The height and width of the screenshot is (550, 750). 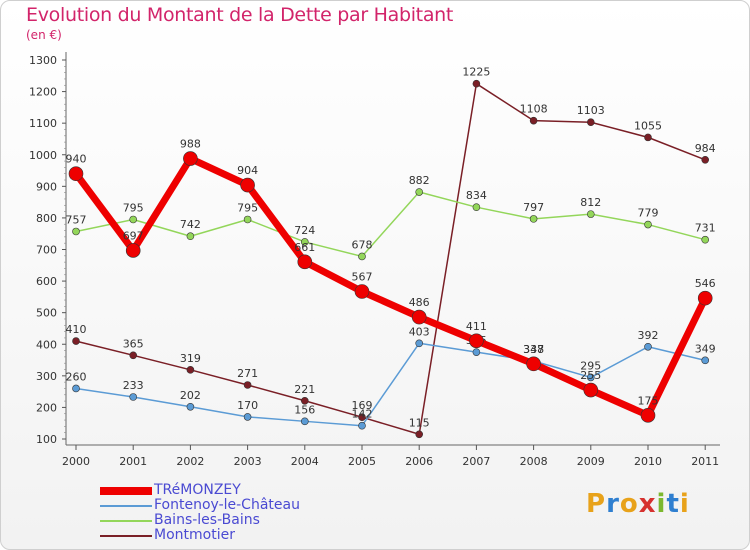 What do you see at coordinates (46, 186) in the screenshot?
I see `y-tick-label: 900` at bounding box center [46, 186].